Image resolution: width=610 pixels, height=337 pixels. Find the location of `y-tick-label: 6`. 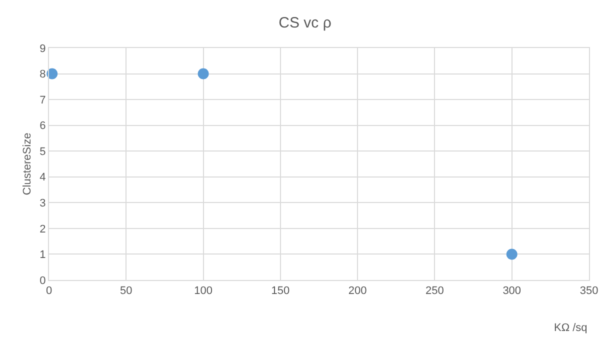

y-tick-label: 6 is located at coordinates (43, 126).